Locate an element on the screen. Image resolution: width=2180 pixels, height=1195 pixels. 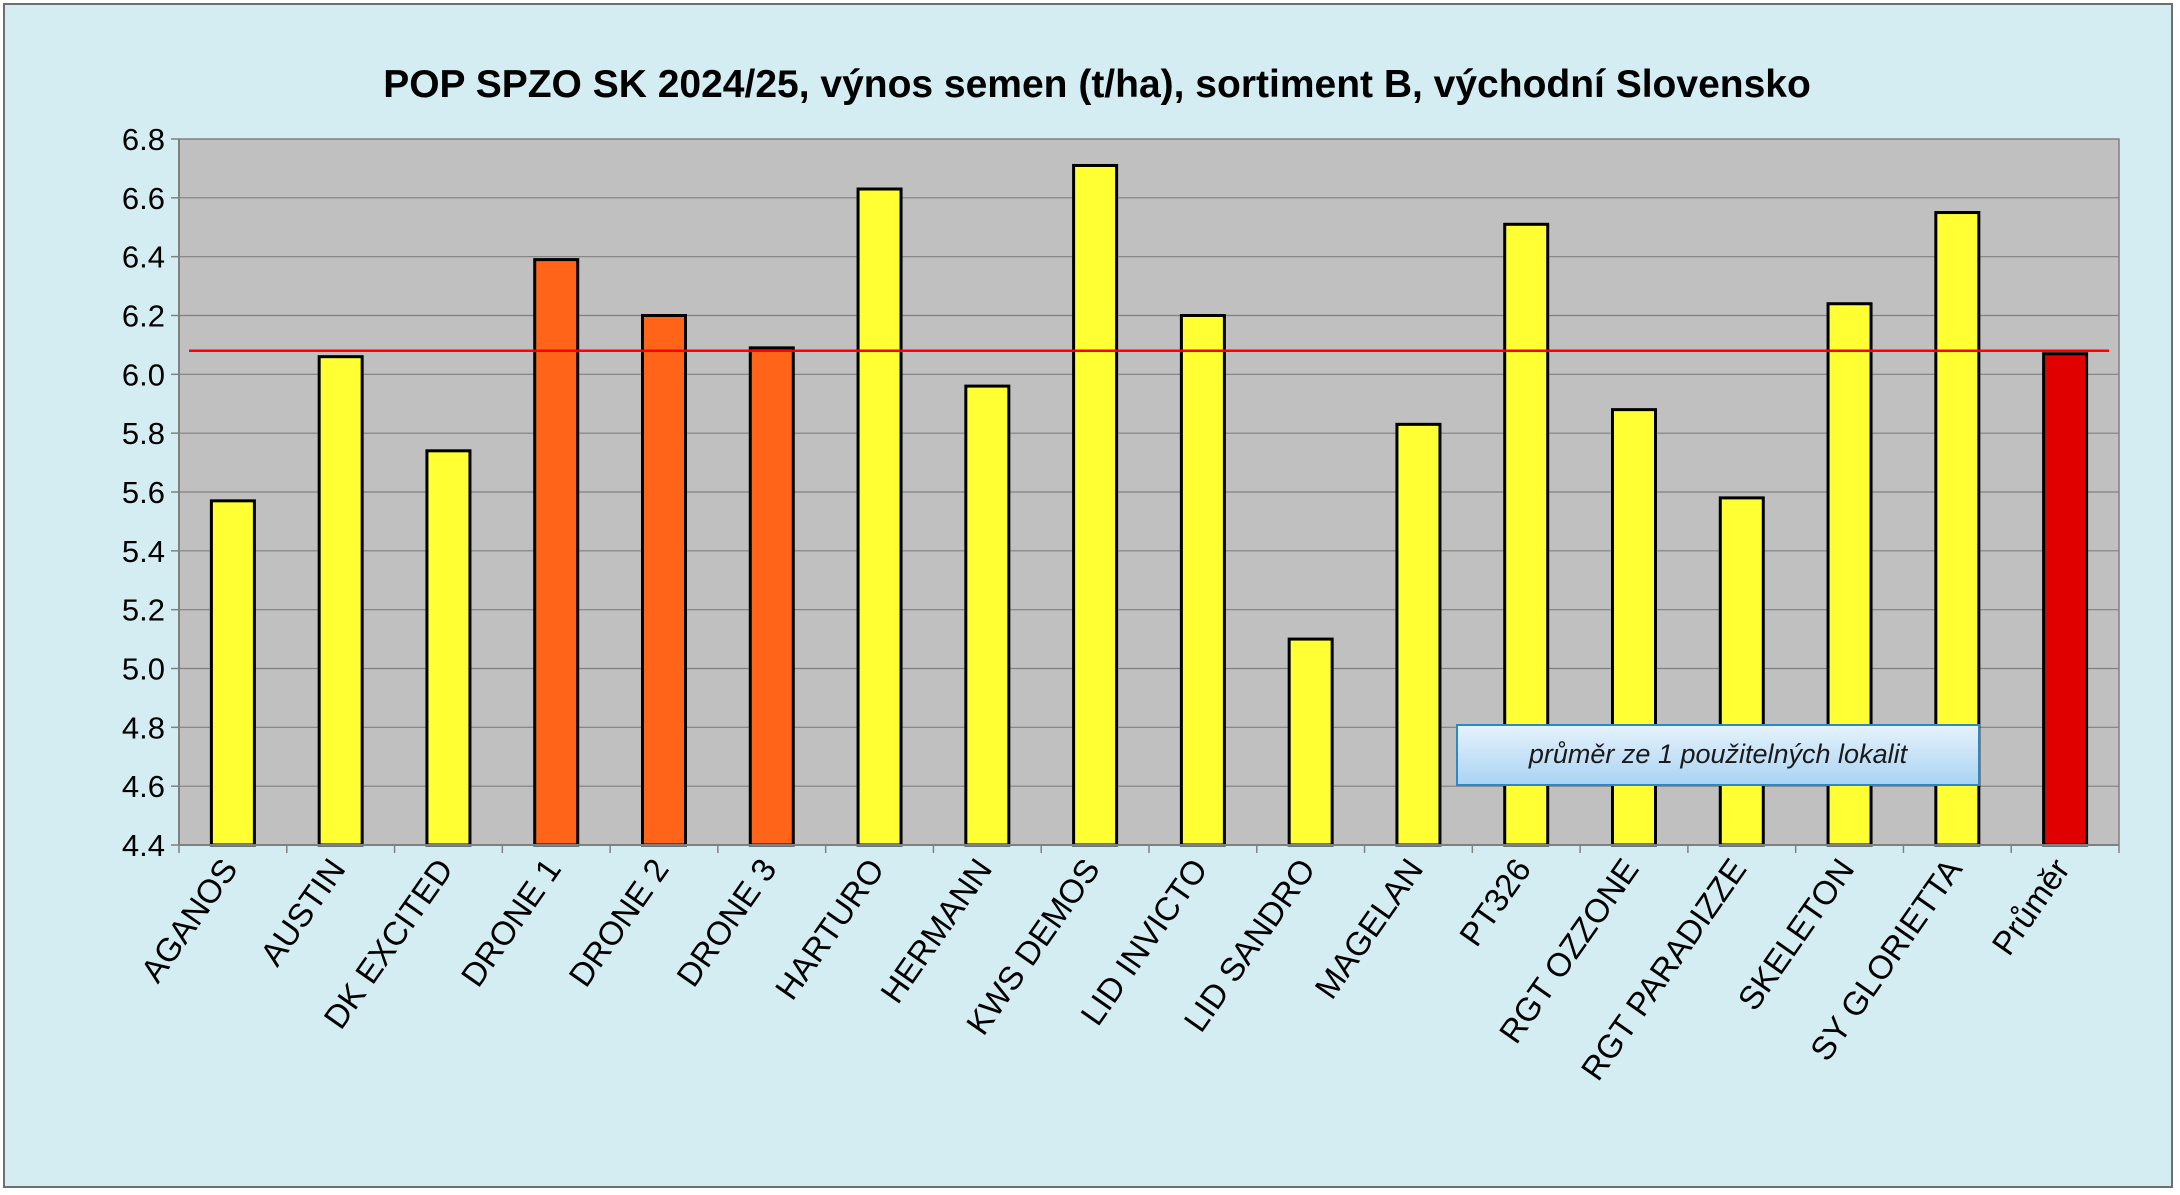
y-tick-label: 4.4 is located at coordinates (143, 845).